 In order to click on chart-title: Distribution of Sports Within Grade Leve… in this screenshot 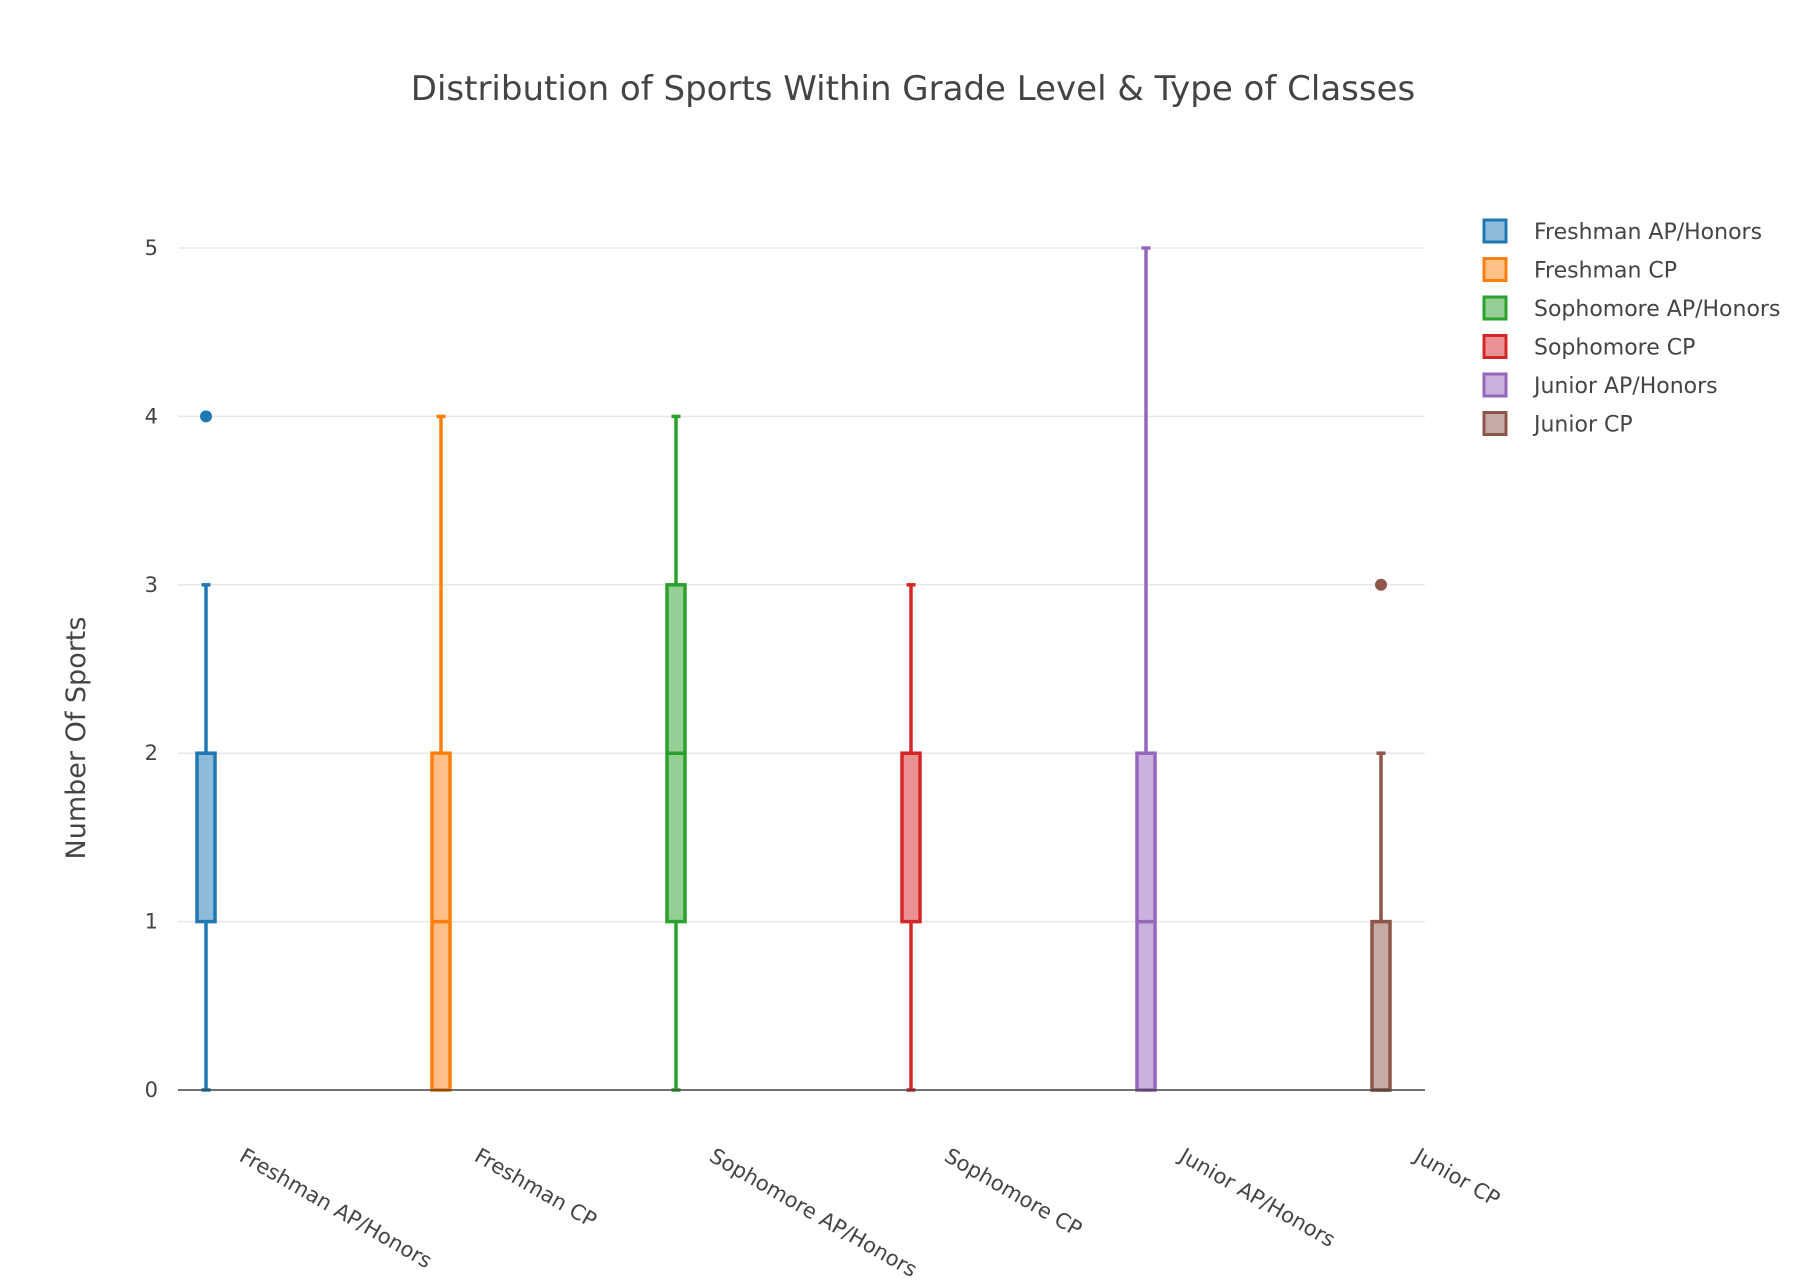, I will do `click(913, 89)`.